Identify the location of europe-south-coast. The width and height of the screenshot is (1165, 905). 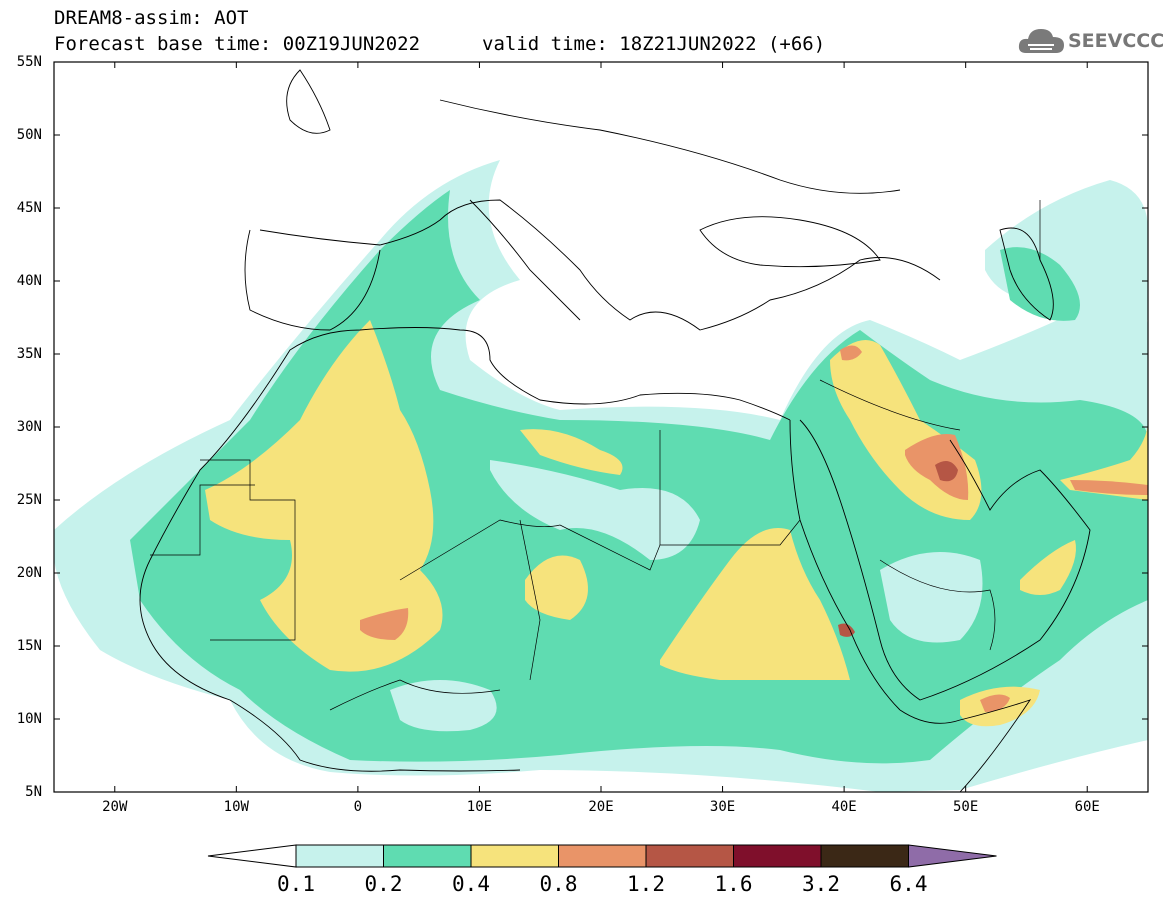
(600, 265).